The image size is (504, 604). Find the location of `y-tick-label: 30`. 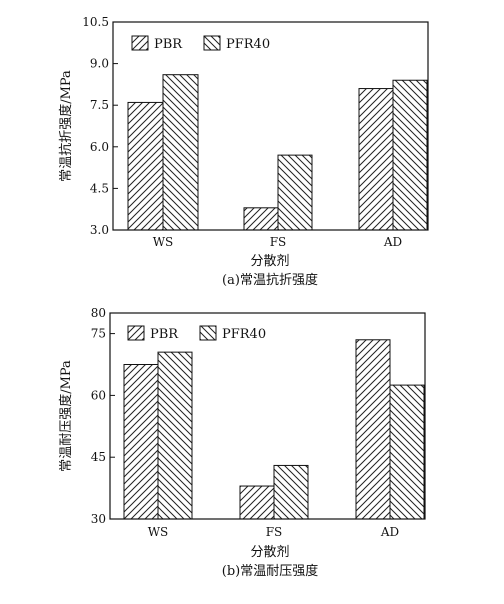

y-tick-label: 30 is located at coordinates (98, 519).